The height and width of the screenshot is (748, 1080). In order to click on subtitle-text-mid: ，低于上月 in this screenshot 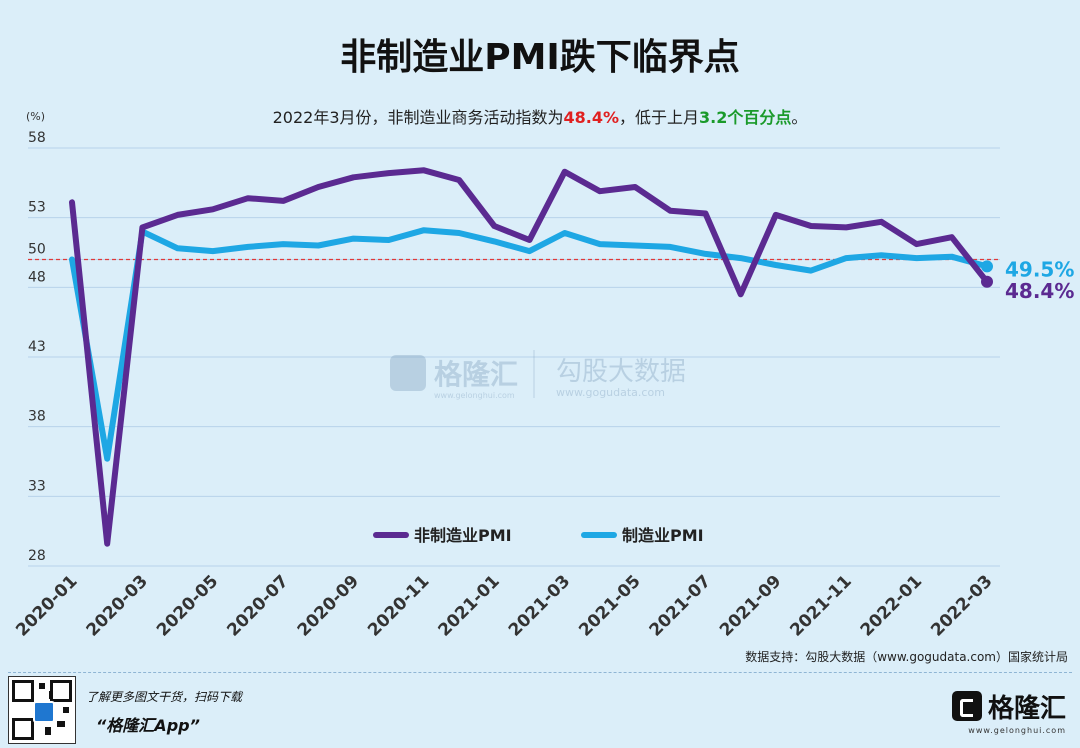, I will do `click(659, 117)`.